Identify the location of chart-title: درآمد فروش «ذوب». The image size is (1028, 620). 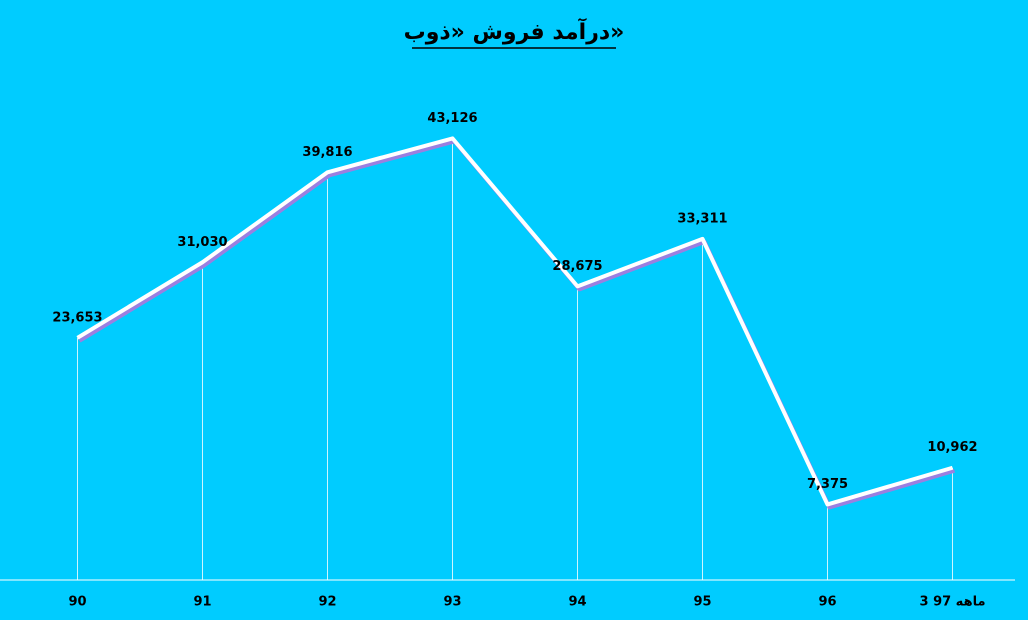
(514, 31).